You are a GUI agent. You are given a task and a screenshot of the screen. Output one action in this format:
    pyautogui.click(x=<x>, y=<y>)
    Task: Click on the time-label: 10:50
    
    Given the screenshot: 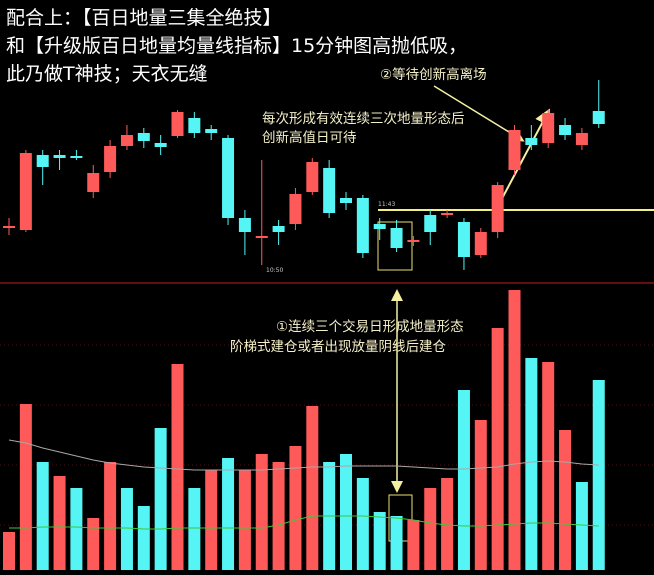 What is the action you would take?
    pyautogui.click(x=274, y=270)
    